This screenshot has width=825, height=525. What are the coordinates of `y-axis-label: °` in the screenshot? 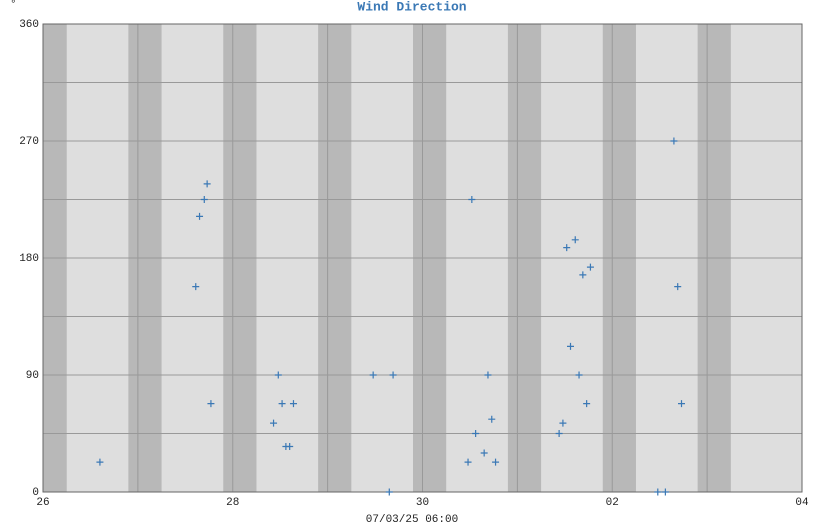 It's located at (13, 5).